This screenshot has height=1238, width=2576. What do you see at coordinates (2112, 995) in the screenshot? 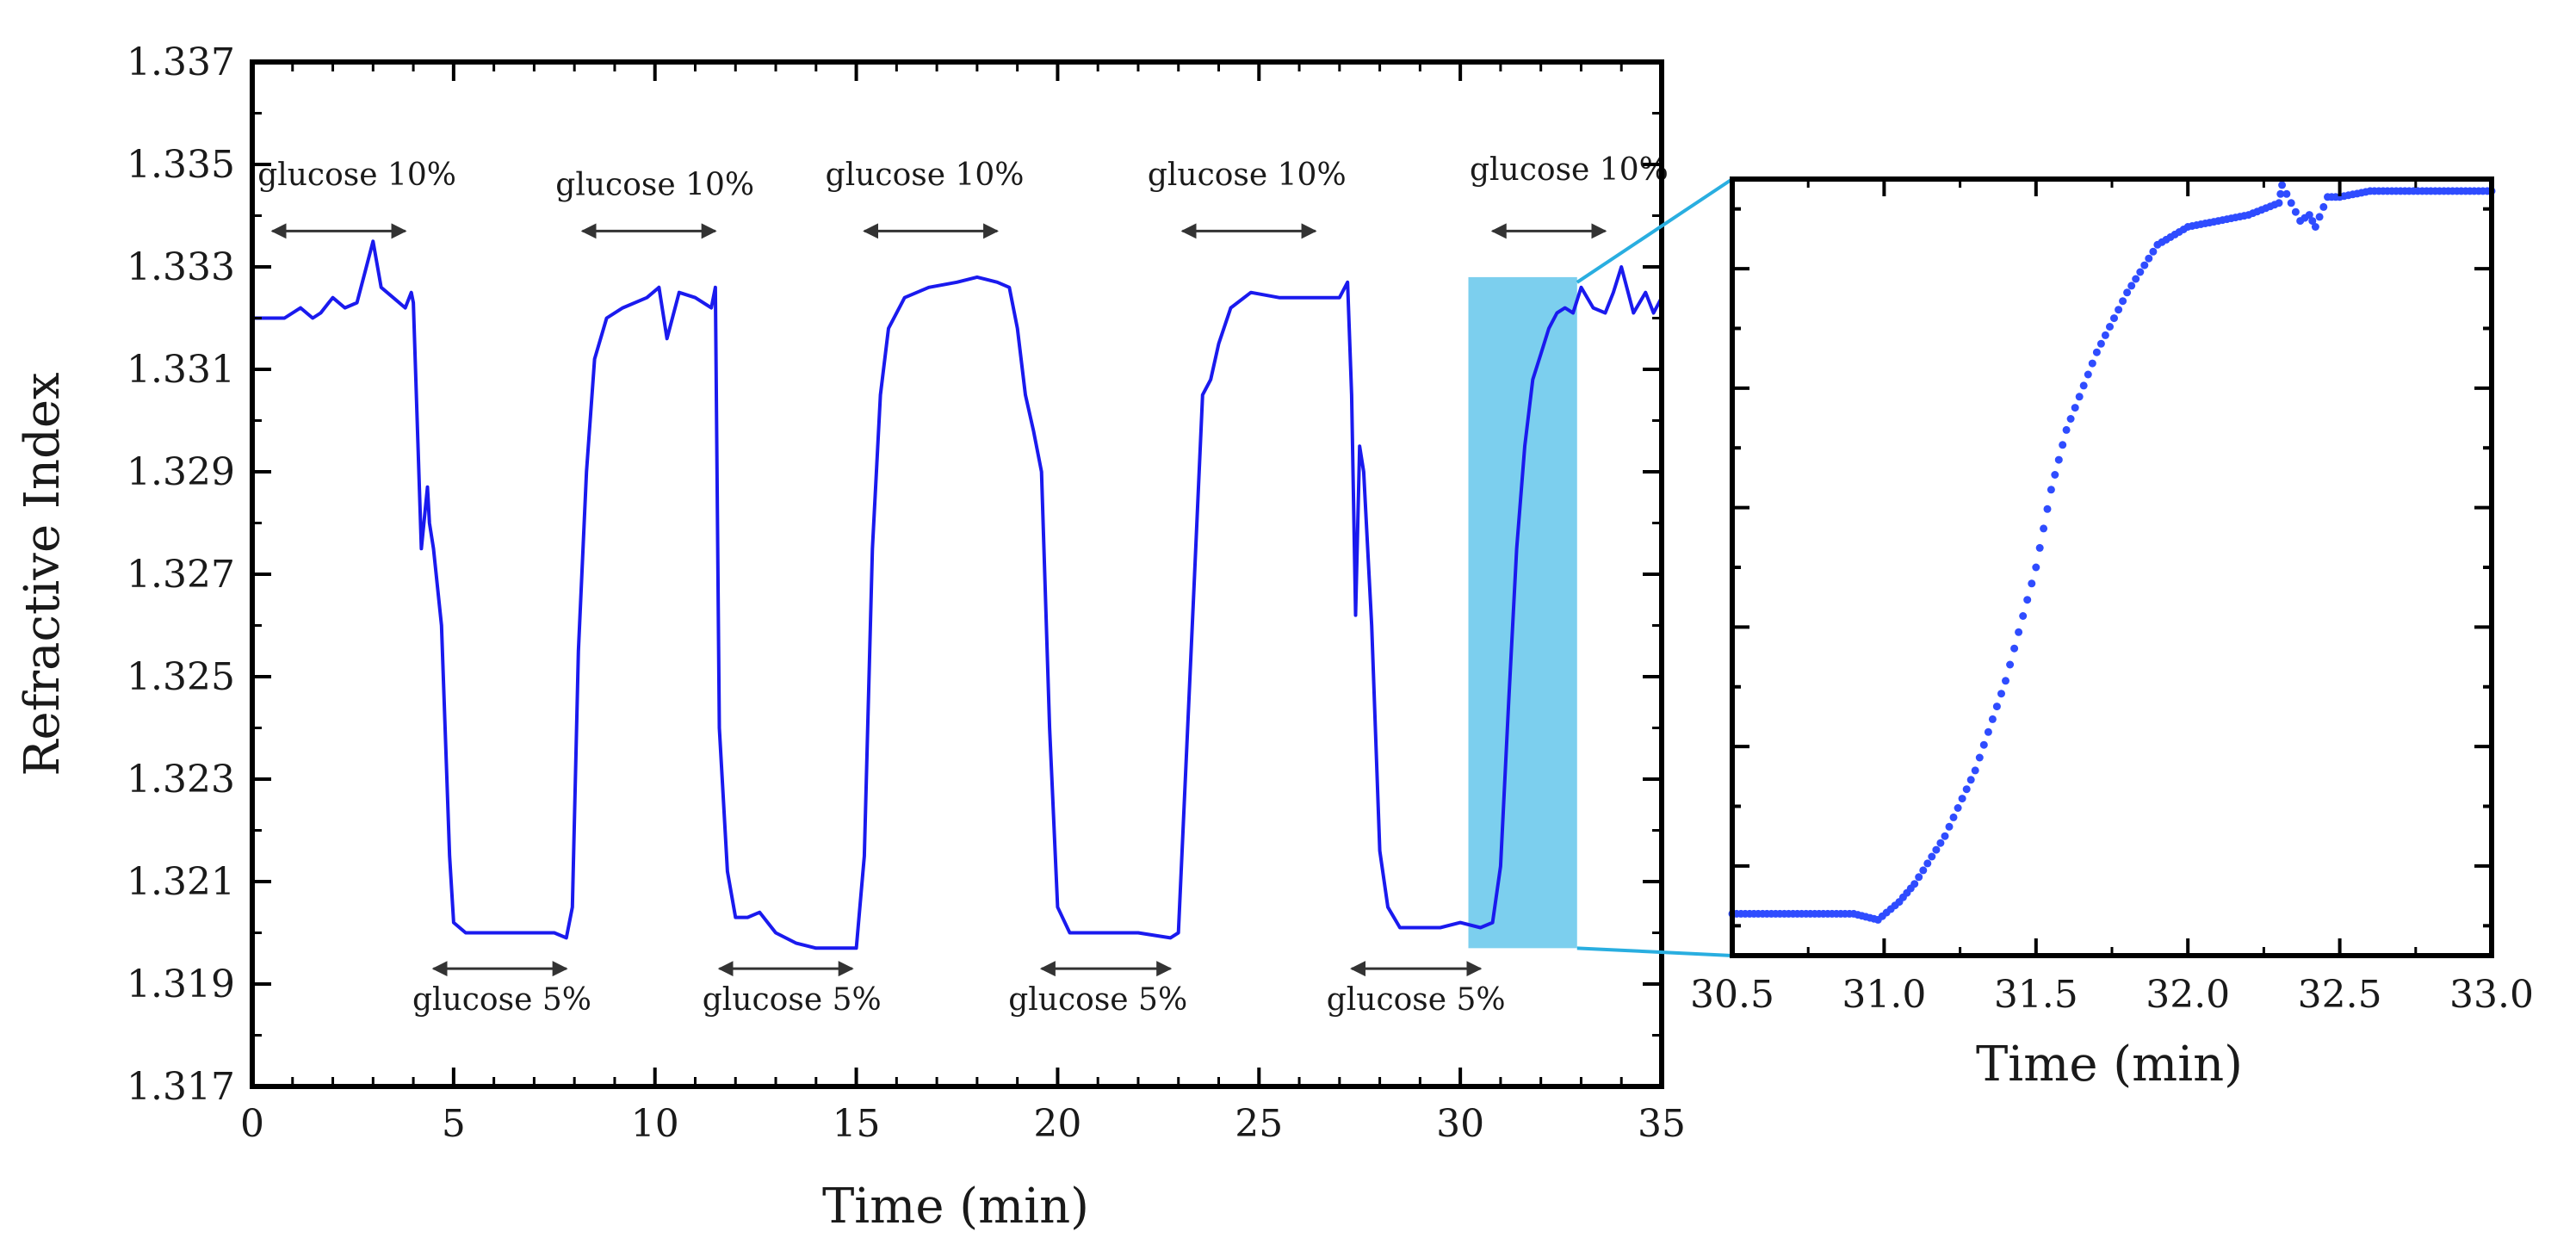
I see `zoom-tick-labels: 30.5 31.0 31.5 32.0 32.5 33.0` at bounding box center [2112, 995].